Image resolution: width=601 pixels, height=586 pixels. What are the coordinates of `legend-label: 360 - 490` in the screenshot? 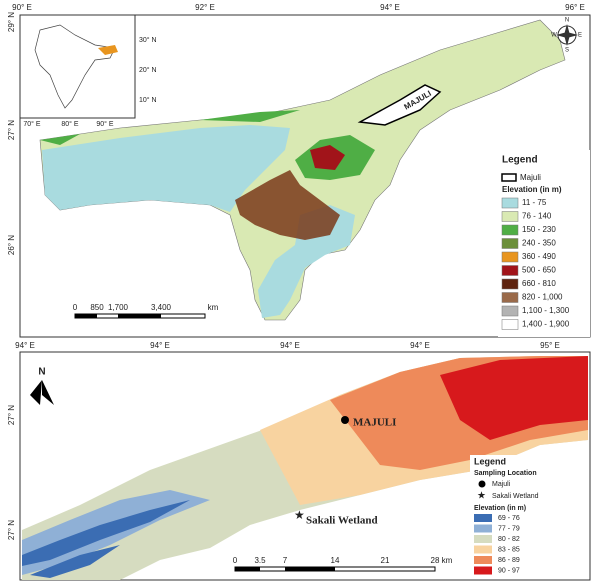 It's located at (539, 256).